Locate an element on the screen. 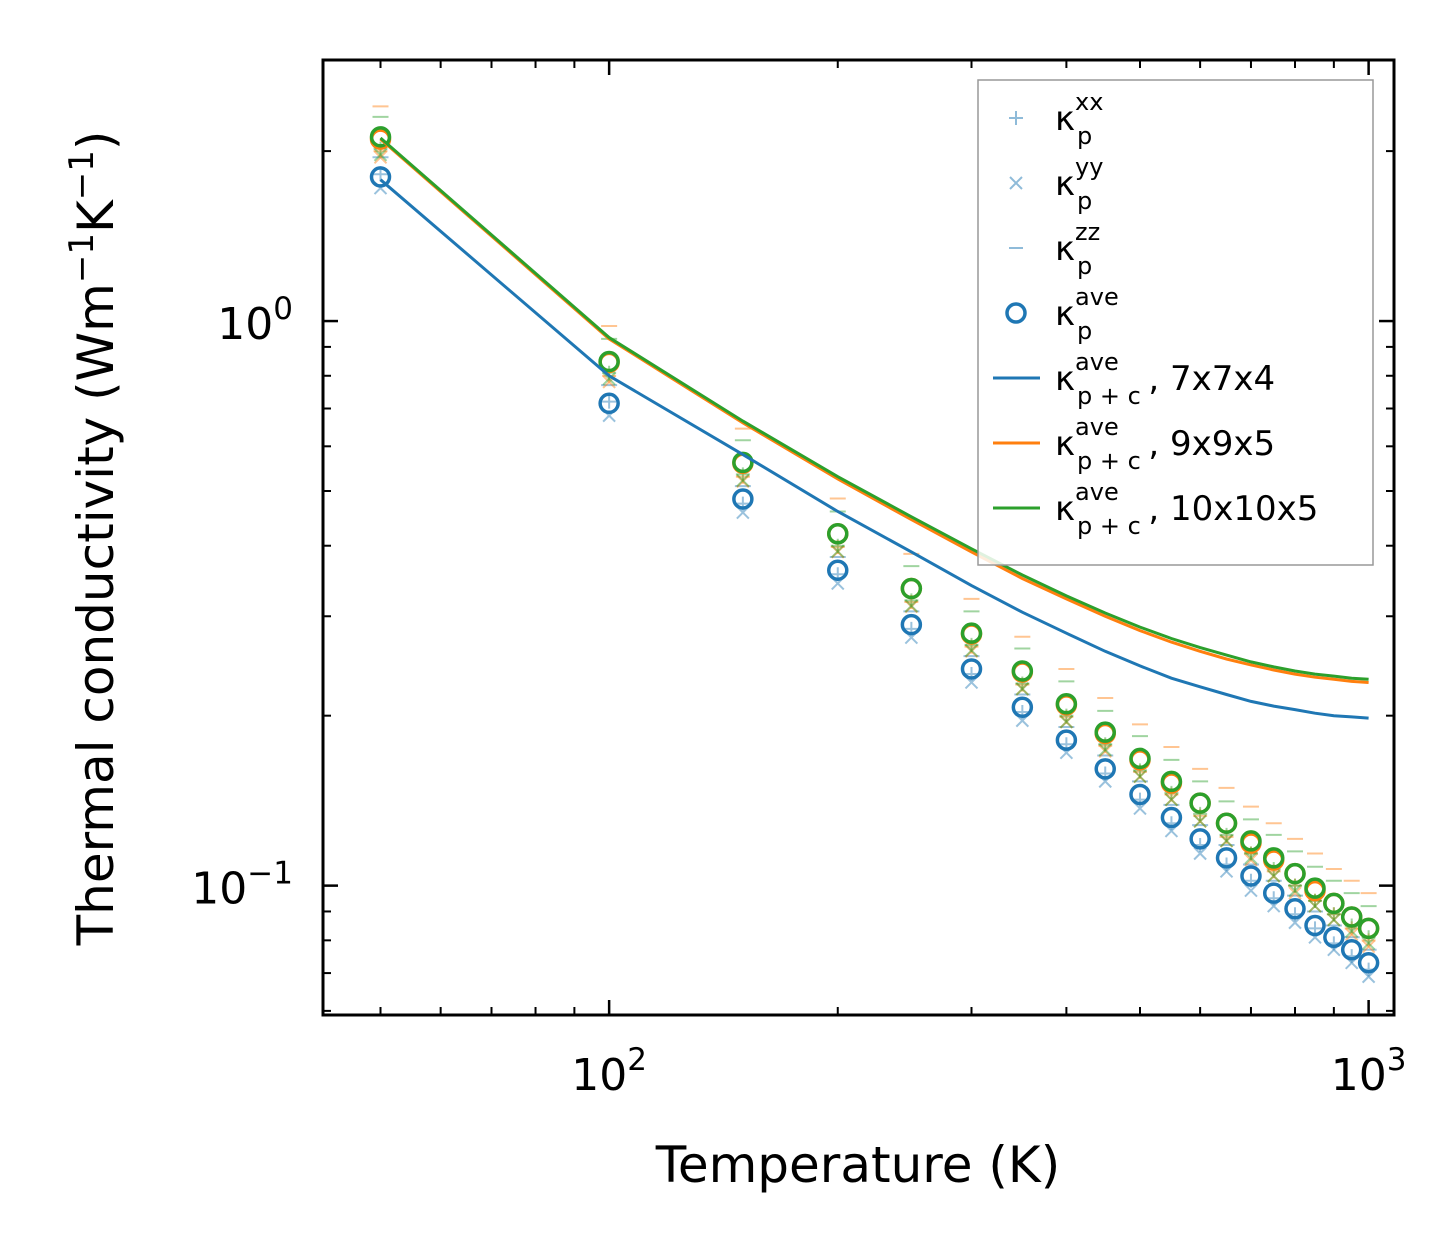  y-axis-label-close: ) is located at coordinates (96, 141).